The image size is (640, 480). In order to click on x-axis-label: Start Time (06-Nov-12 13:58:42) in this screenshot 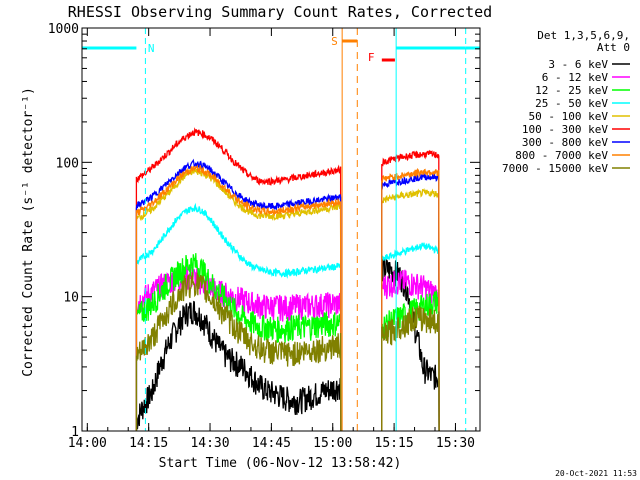, I will do `click(280, 463)`.